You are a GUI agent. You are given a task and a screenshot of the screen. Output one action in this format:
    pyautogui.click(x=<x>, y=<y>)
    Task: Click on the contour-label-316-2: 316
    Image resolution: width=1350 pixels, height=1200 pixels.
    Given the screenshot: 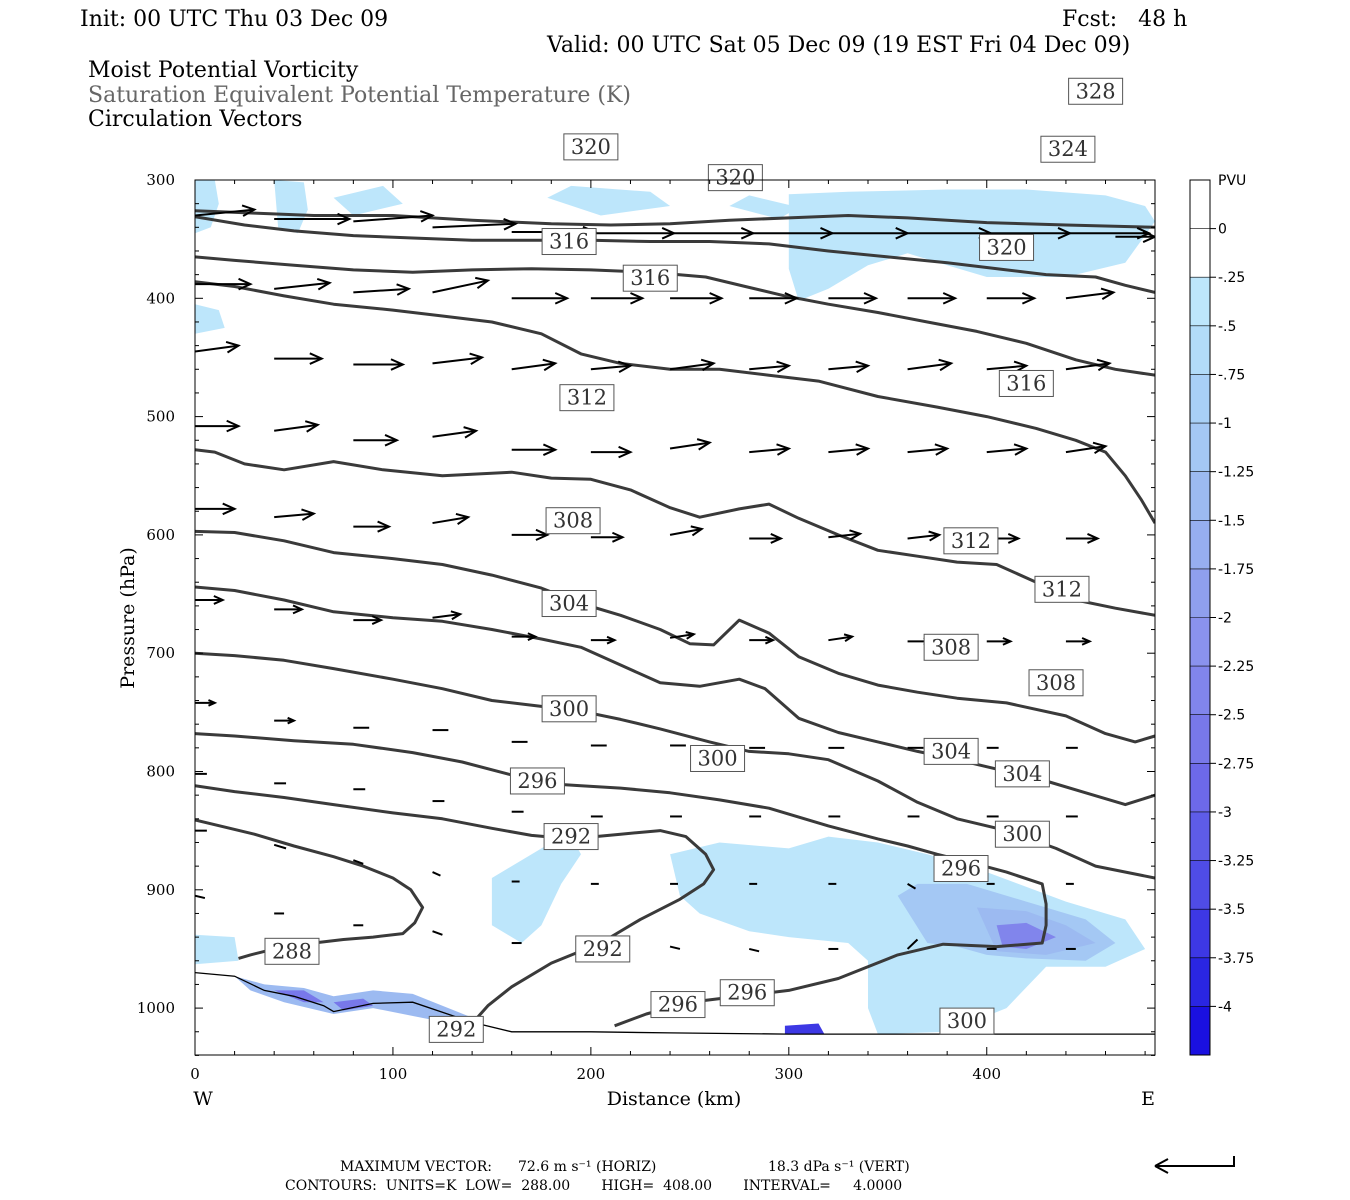 What is the action you would take?
    pyautogui.click(x=1026, y=383)
    